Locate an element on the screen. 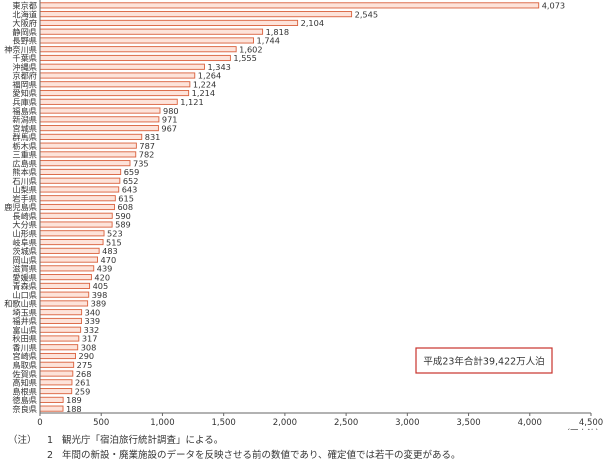 This screenshot has width=608, height=473. data-label: 1,555 is located at coordinates (244, 58).